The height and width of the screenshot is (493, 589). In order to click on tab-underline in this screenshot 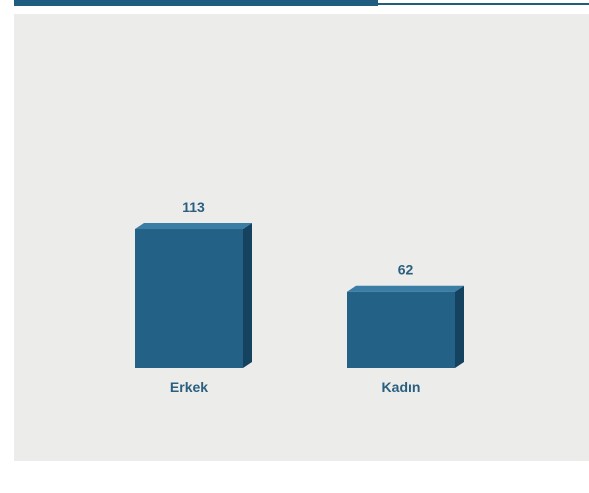, I will do `click(483, 4)`.